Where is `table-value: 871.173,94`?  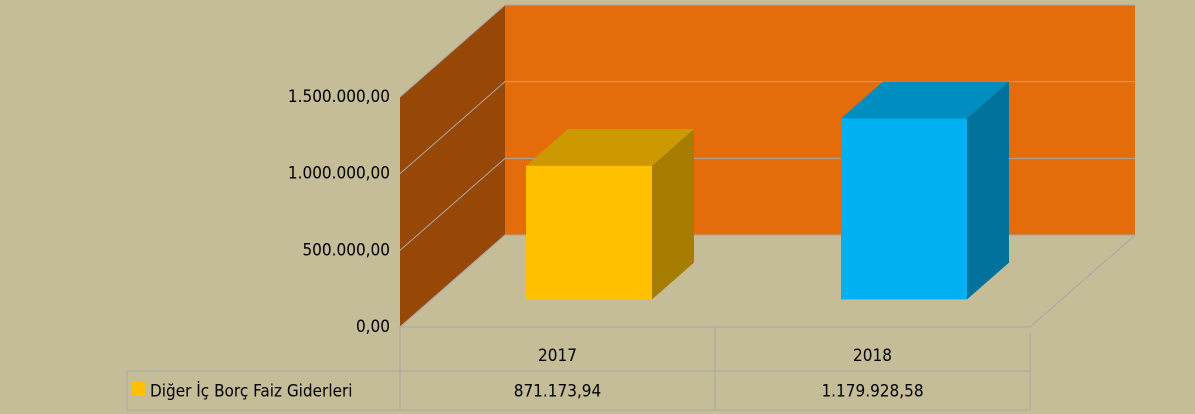
table-value: 871.173,94 is located at coordinates (558, 392).